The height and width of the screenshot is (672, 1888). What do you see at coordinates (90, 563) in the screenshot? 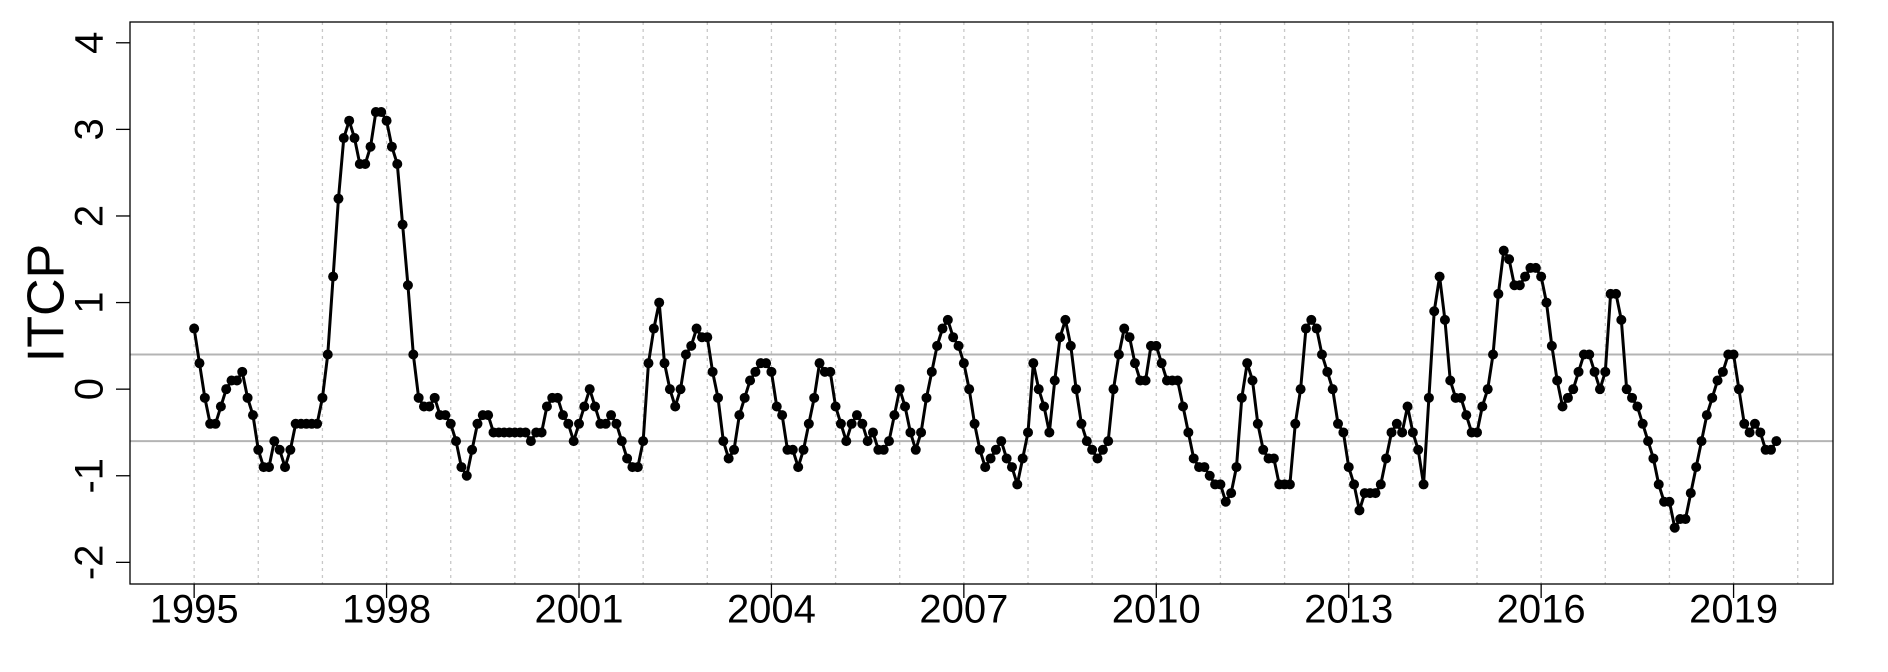
I see `y-tick-label: -2` at bounding box center [90, 563].